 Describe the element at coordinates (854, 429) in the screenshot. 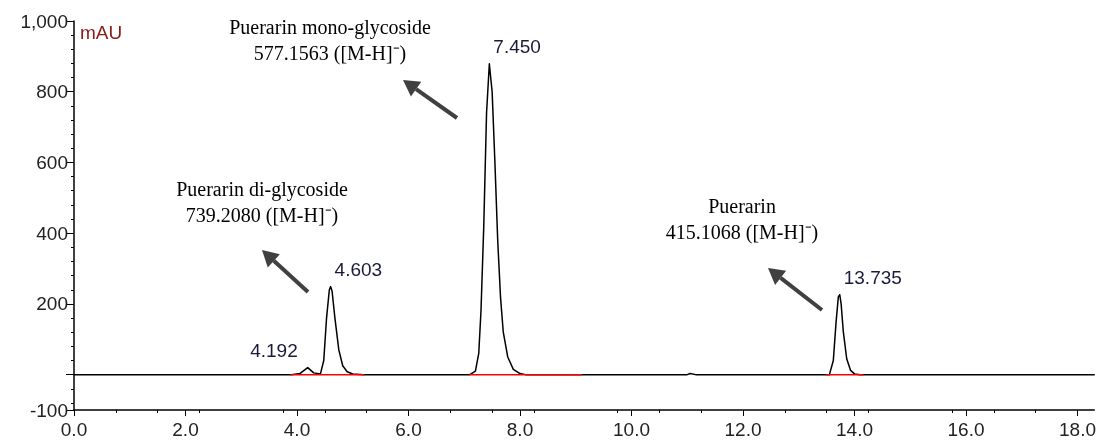

I see `x-tick-label: 14.0` at that location.